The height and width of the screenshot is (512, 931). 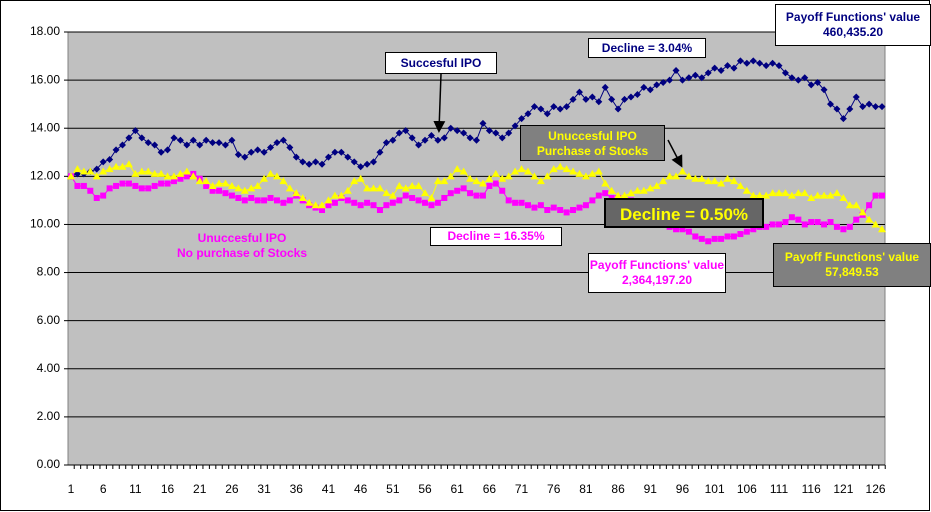 I want to click on x-tick-label: 46, so click(x=361, y=489).